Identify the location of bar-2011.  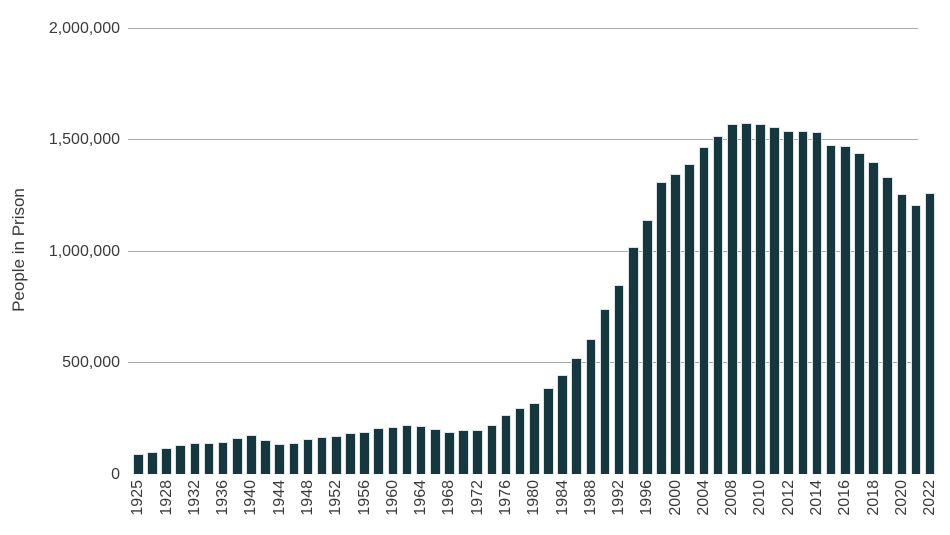
(774, 300).